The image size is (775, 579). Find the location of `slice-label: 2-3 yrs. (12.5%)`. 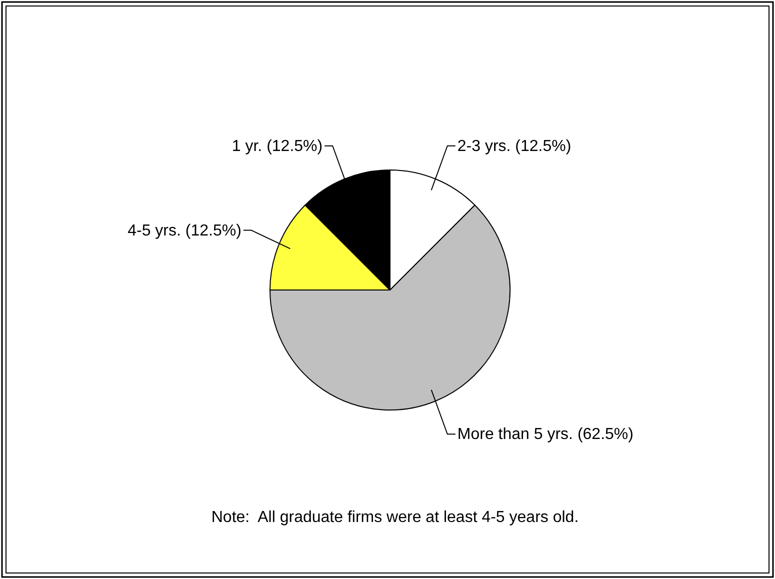

slice-label: 2-3 yrs. (12.5%) is located at coordinates (514, 146).